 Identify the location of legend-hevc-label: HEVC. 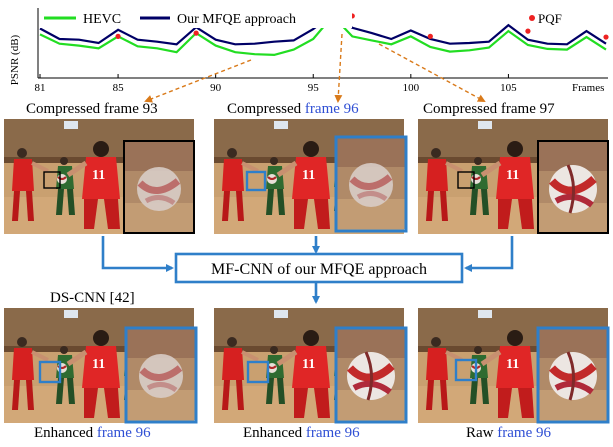
(102, 19).